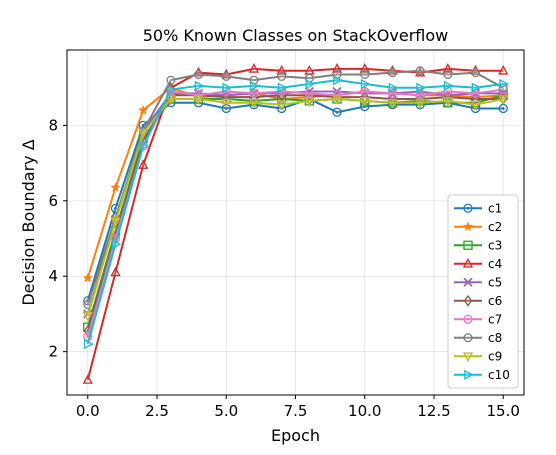 The height and width of the screenshot is (455, 556). Describe the element at coordinates (226, 411) in the screenshot. I see `x-tick-label: 5.0` at that location.